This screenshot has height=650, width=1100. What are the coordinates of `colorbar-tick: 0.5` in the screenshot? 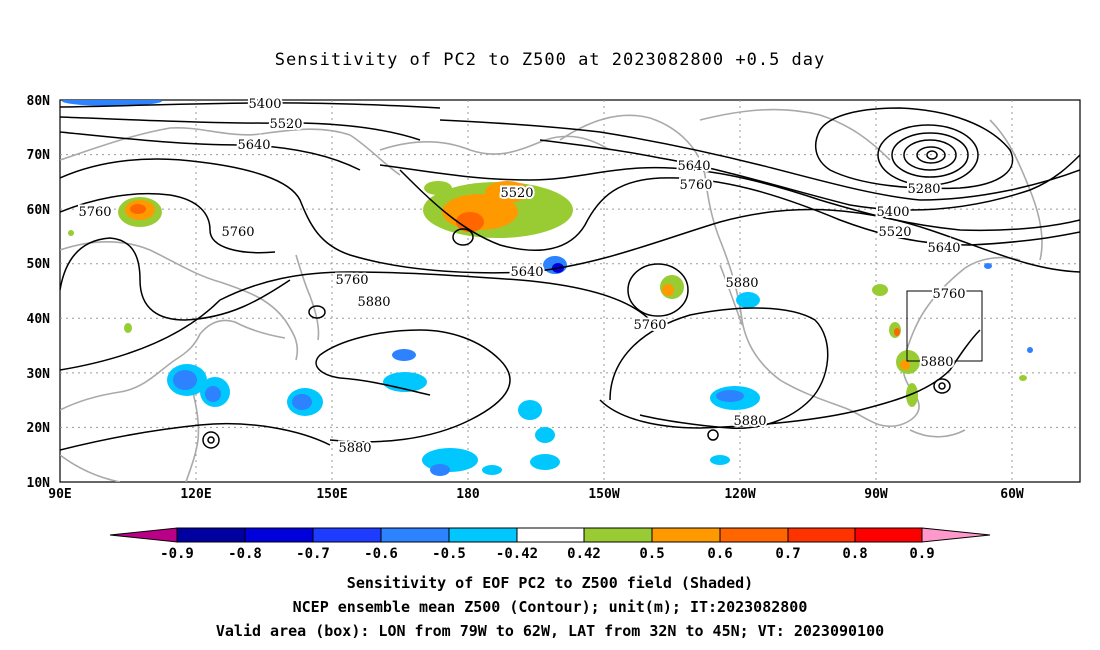 It's located at (651, 554).